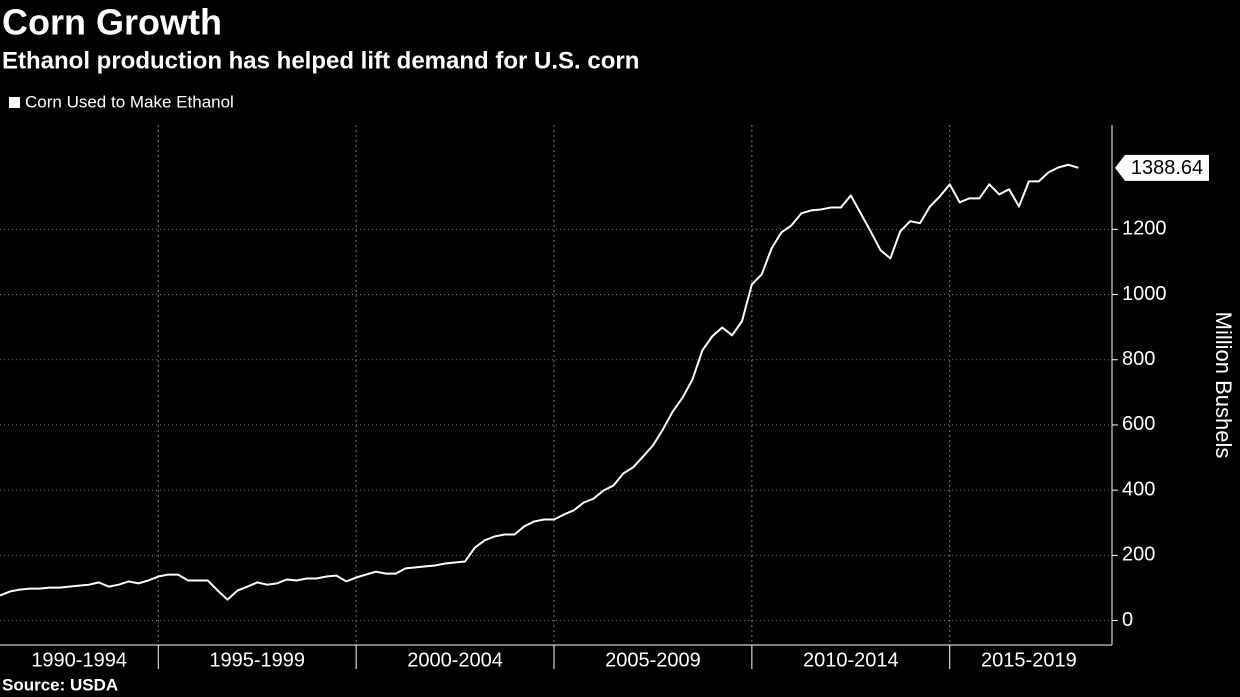 The height and width of the screenshot is (697, 1240). What do you see at coordinates (851, 660) in the screenshot?
I see `x-tick-label: 2010-2014` at bounding box center [851, 660].